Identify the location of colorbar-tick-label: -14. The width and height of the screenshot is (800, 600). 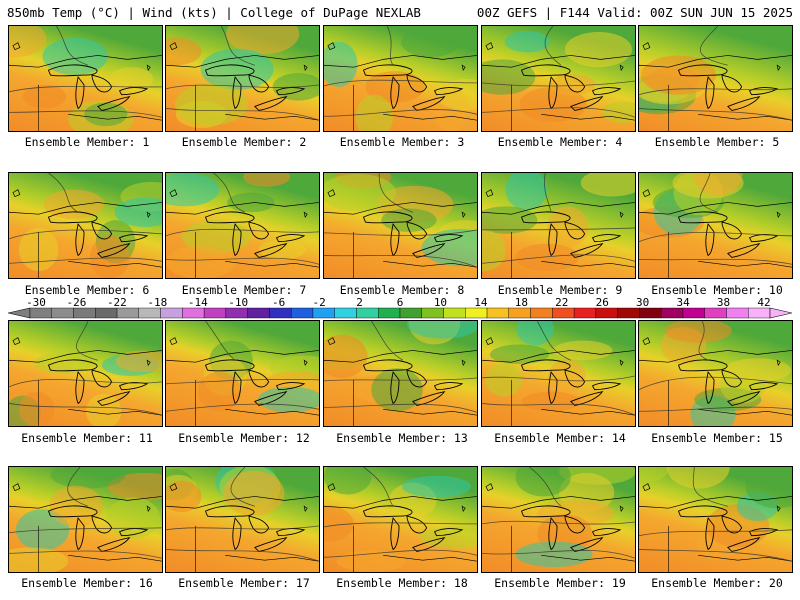
(197, 302).